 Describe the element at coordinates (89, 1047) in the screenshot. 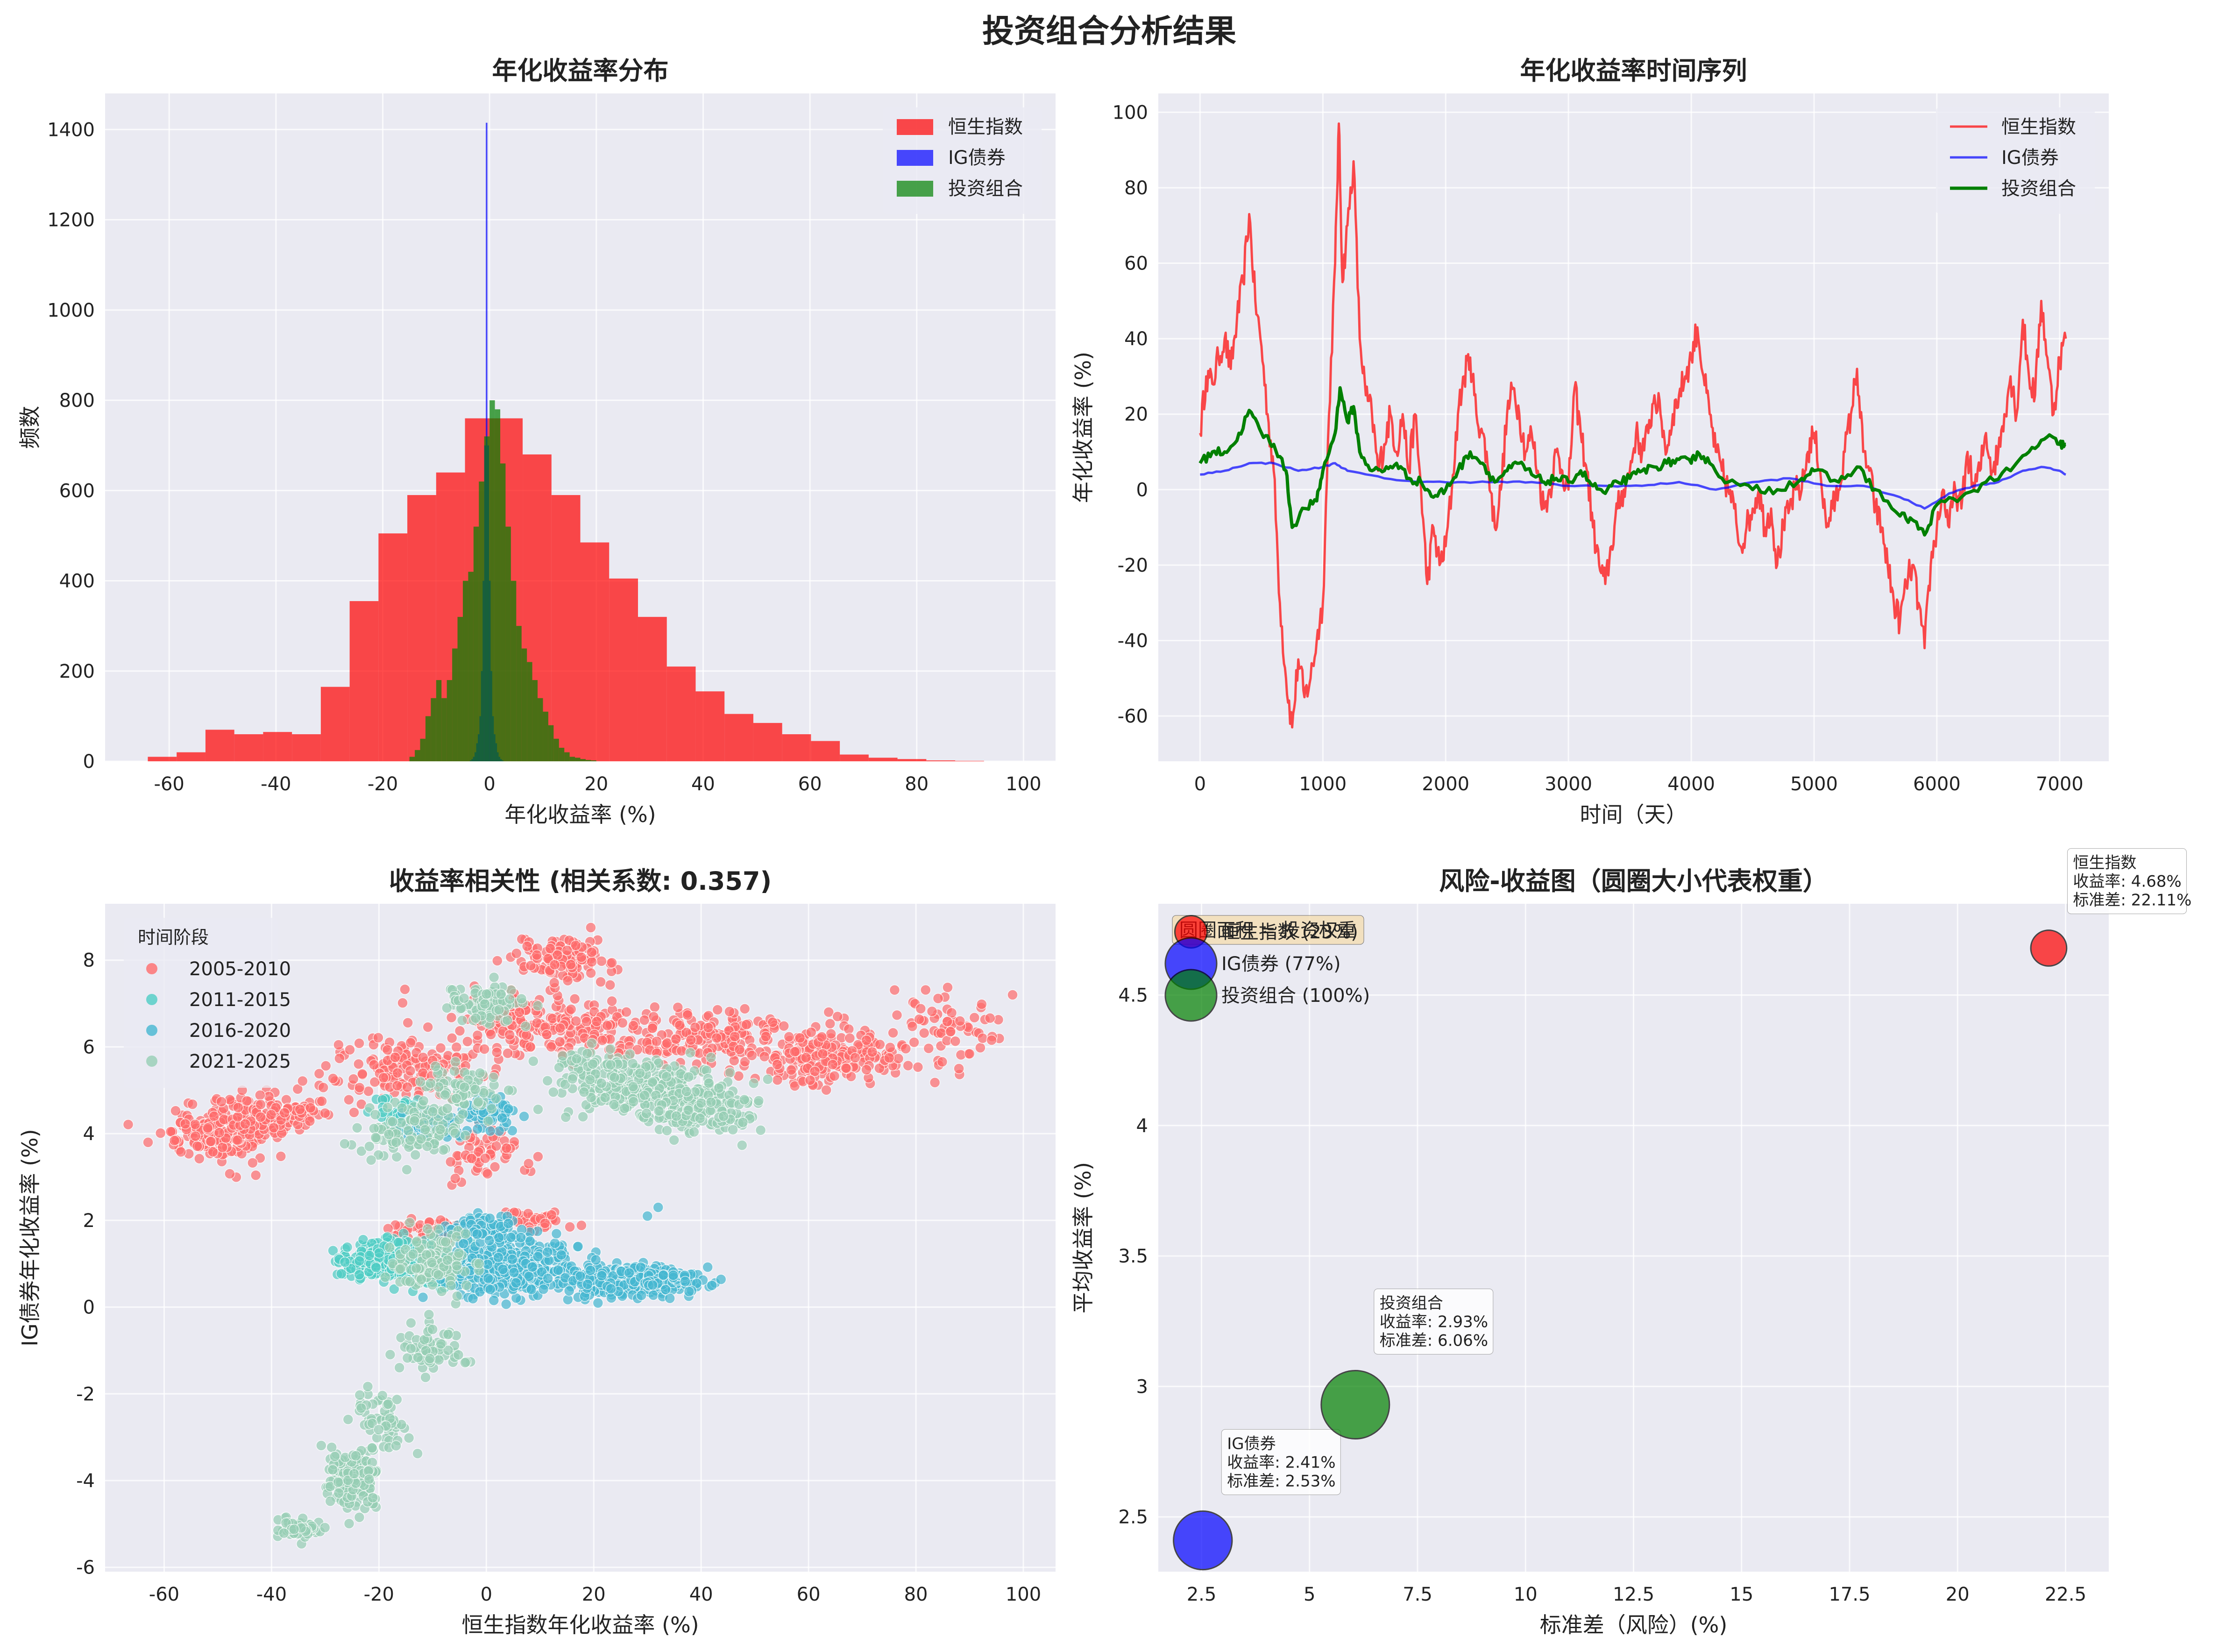

I see `y-tick-label: 6` at that location.